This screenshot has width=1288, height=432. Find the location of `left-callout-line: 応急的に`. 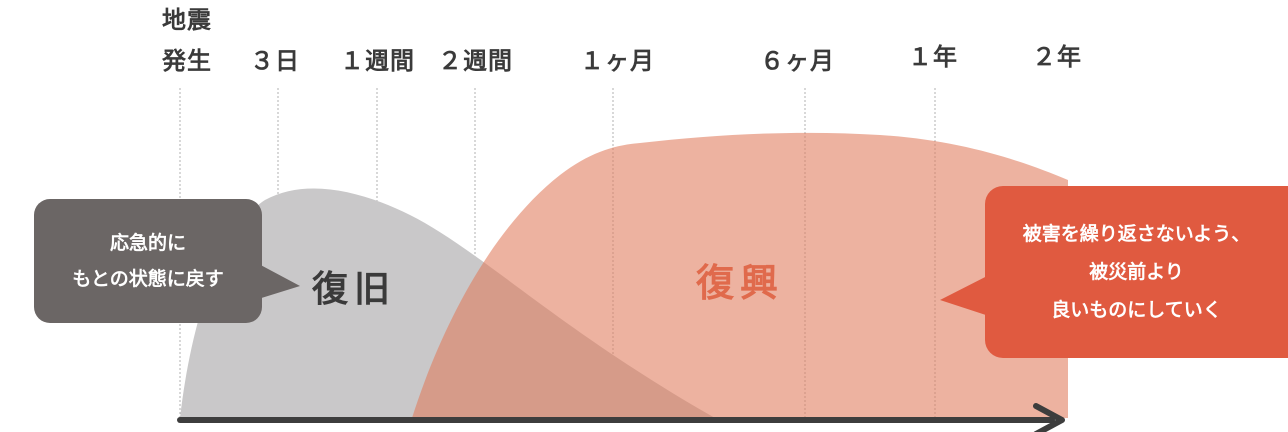

left-callout-line: 応急的に is located at coordinates (147, 243).